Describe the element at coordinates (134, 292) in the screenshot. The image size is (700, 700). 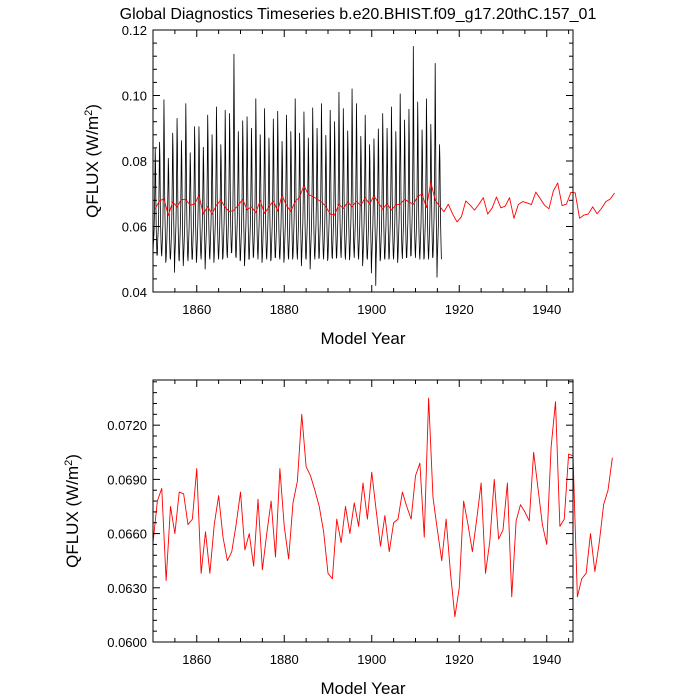
I see `y-tick-label: 0.04` at that location.